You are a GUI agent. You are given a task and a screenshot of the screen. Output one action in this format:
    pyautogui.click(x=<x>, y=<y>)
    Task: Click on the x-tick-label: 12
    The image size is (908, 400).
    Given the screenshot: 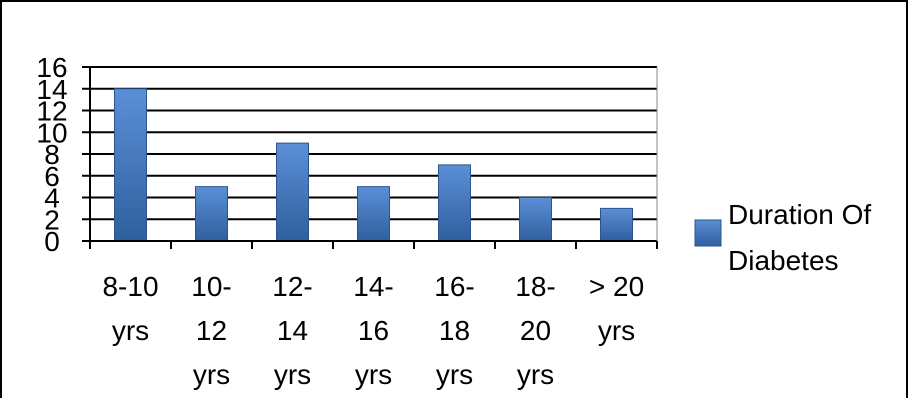 What is the action you would take?
    pyautogui.click(x=211, y=330)
    